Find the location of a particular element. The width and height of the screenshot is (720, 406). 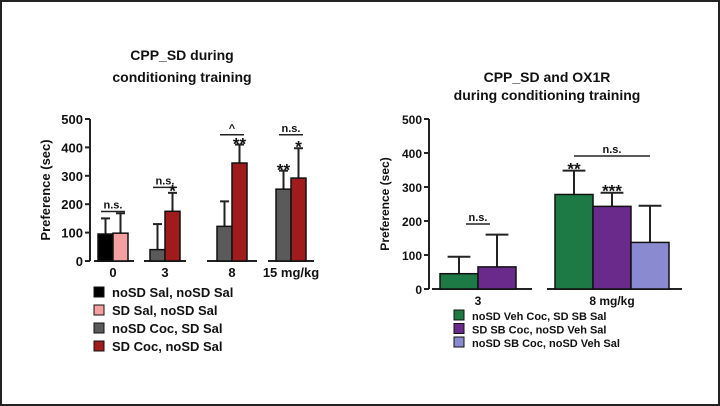

chart-title: during conditioning training is located at coordinates (547, 95).